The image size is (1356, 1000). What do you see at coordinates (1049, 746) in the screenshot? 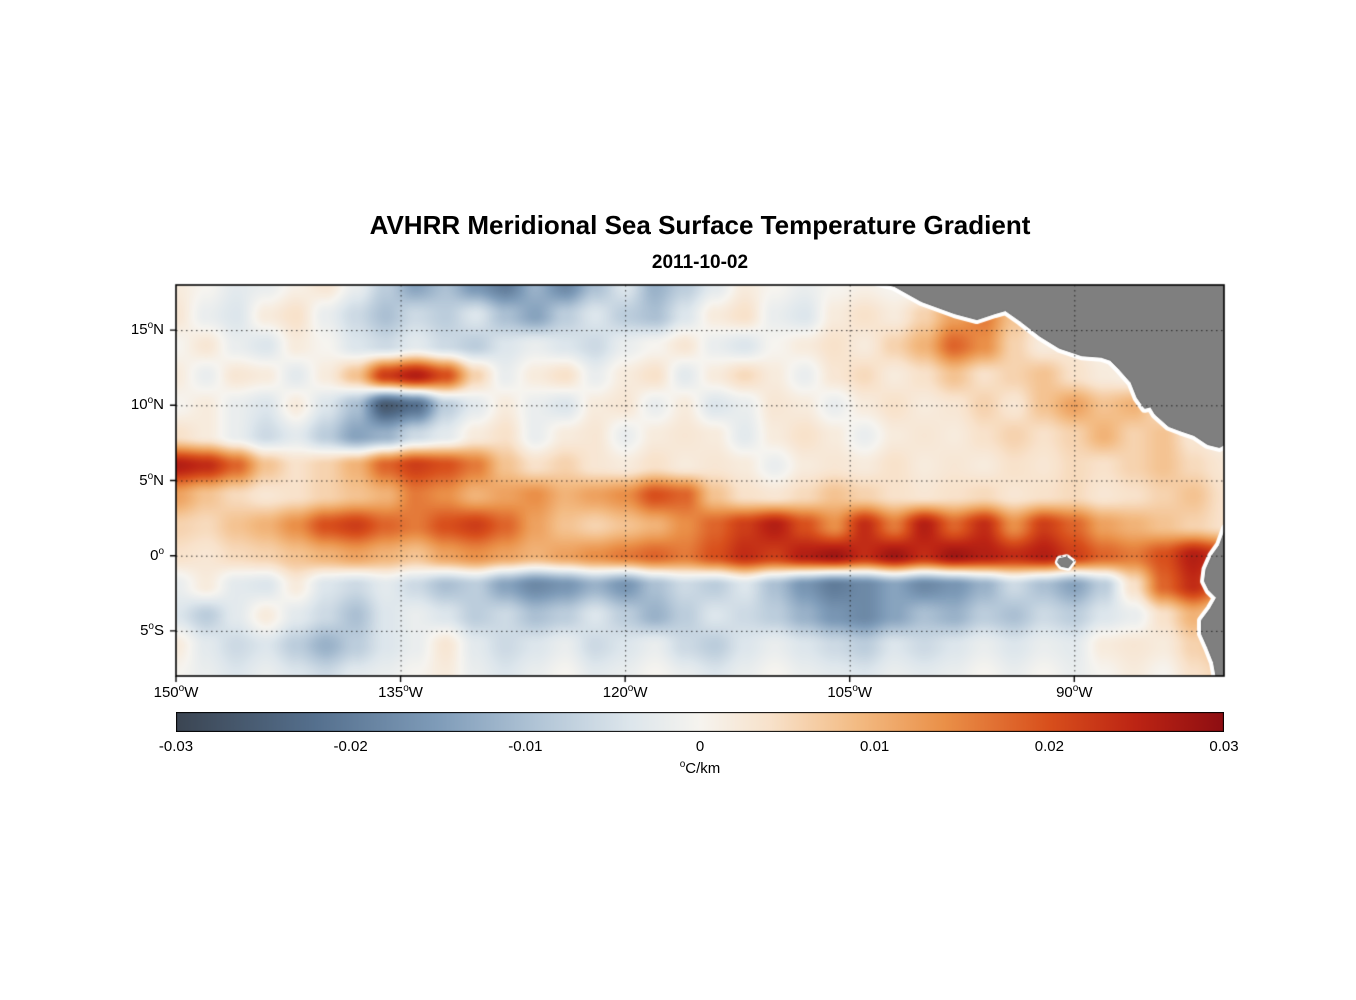
I see `colorbar-tick-label: 0.02` at bounding box center [1049, 746].